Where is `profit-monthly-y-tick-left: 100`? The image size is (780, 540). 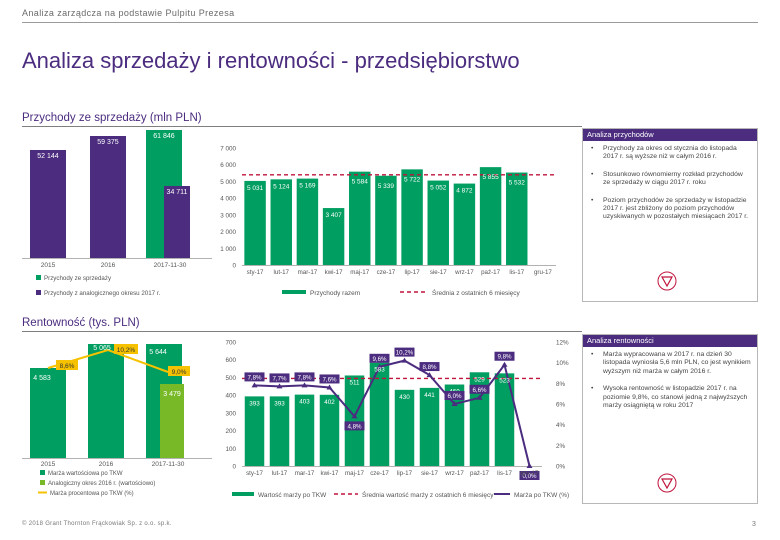 profit-monthly-y-tick-left: 100 is located at coordinates (230, 449).